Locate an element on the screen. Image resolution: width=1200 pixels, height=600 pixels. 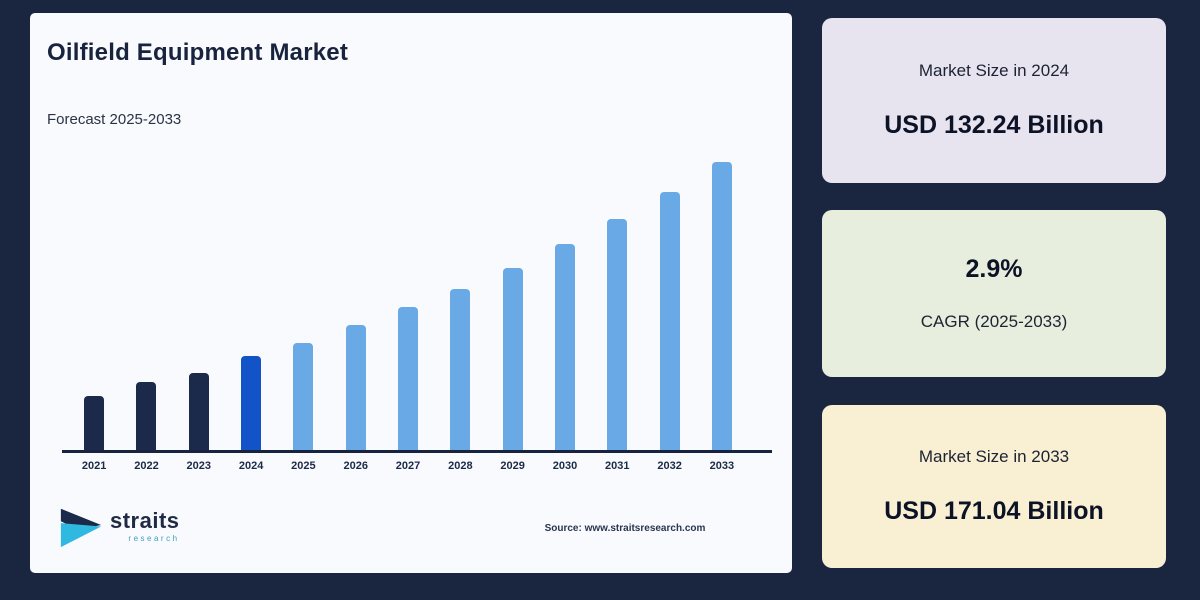
cagr-value: 2.9% is located at coordinates (994, 269).